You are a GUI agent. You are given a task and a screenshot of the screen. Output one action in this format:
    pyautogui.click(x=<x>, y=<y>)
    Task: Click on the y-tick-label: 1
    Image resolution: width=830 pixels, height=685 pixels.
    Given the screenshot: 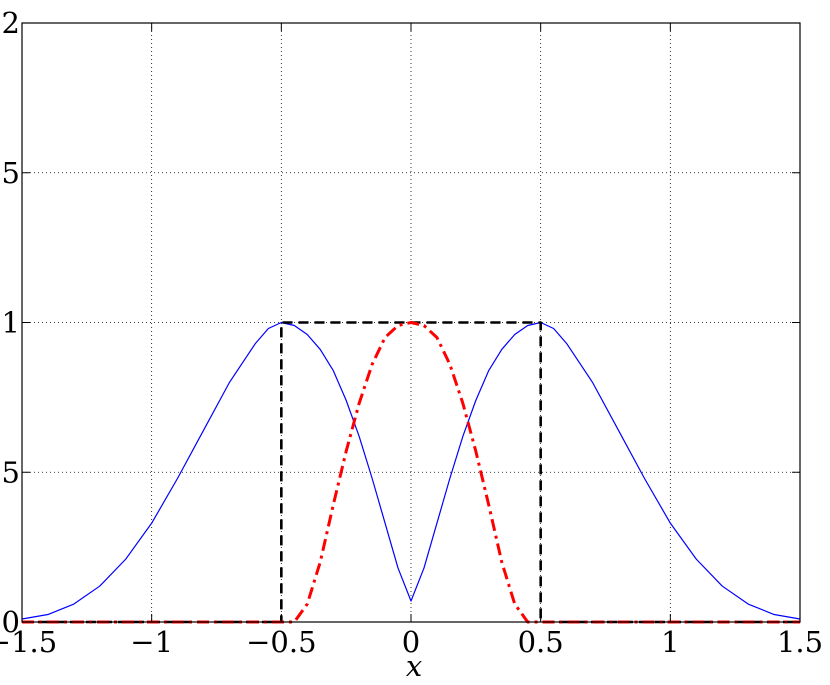 What is the action you would take?
    pyautogui.click(x=11, y=323)
    